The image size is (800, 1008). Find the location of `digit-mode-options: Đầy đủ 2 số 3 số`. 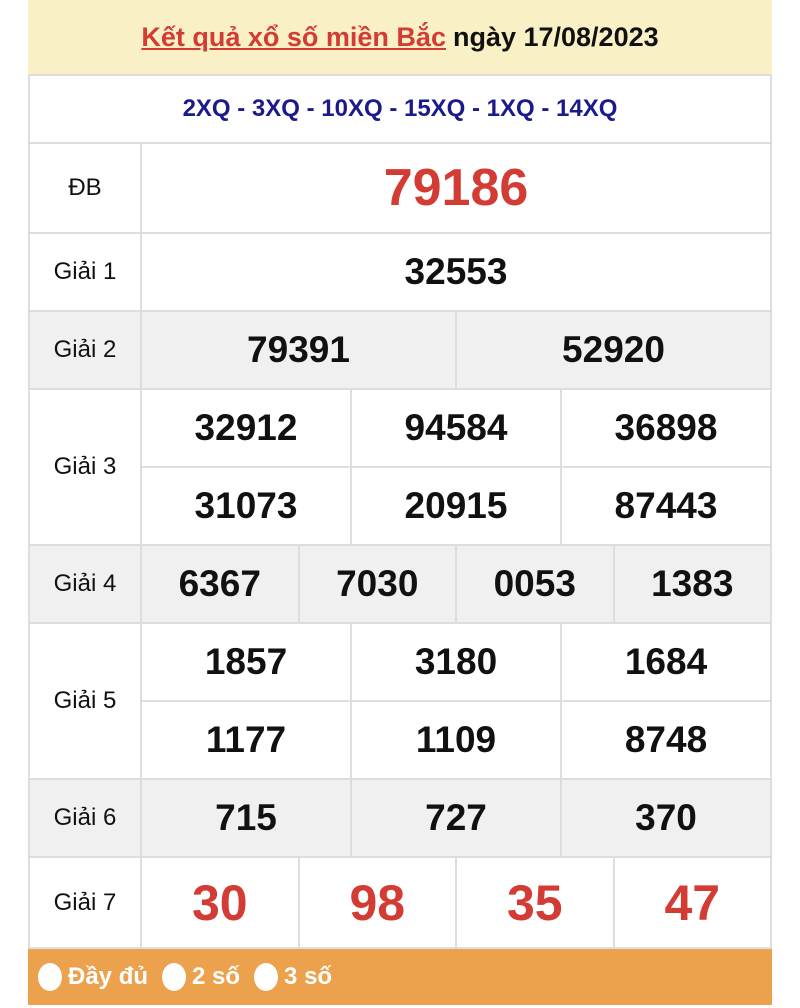

digit-mode-options: Đầy đủ 2 số 3 số is located at coordinates (400, 977).